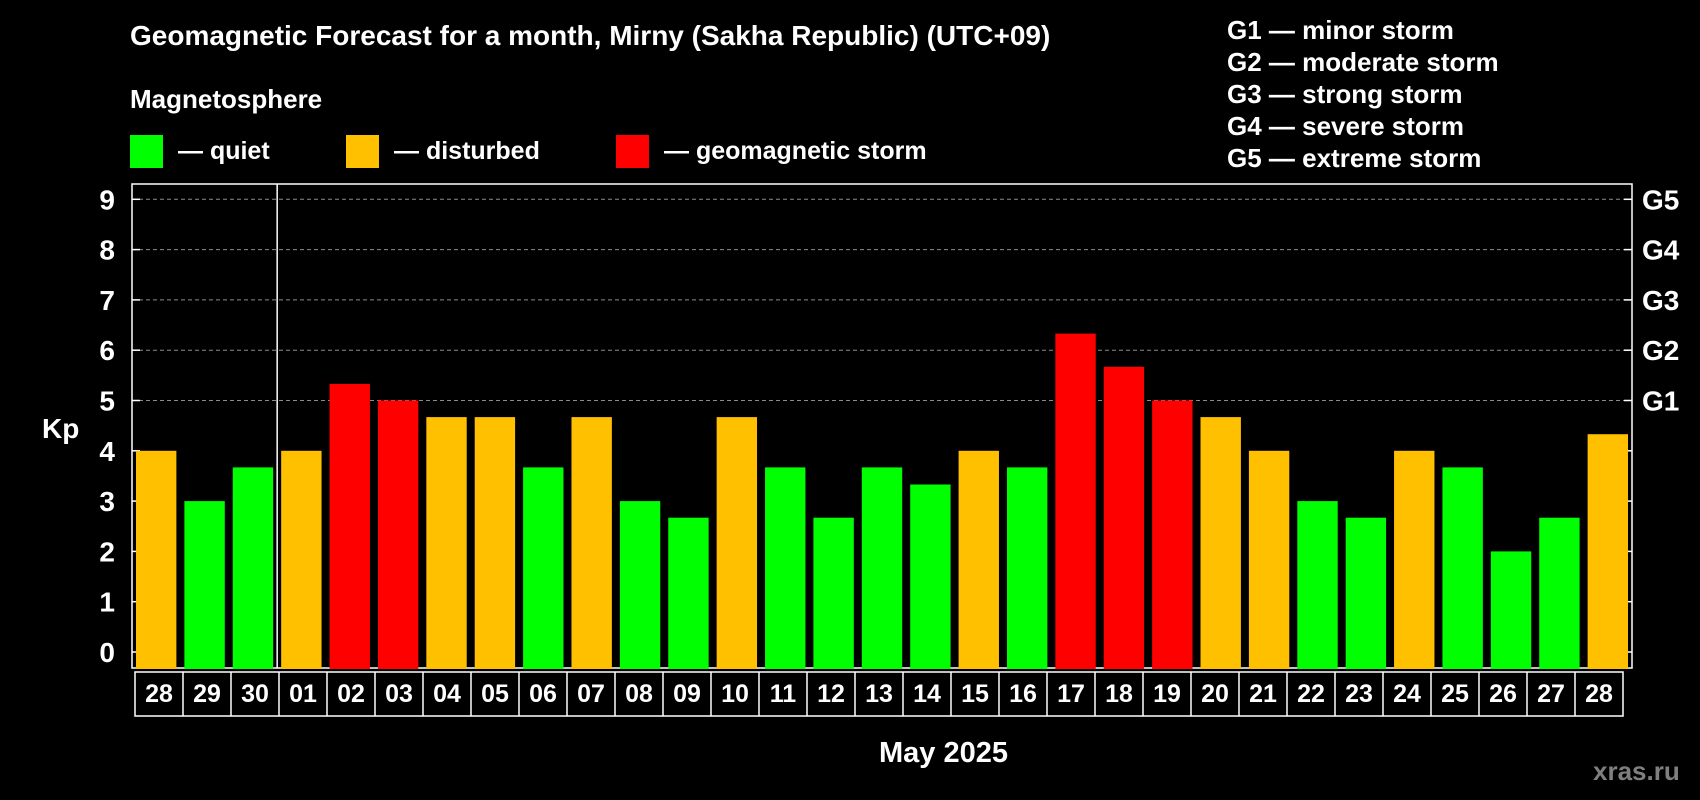 The height and width of the screenshot is (800, 1700). Describe the element at coordinates (107, 501) in the screenshot. I see `y-tick-label: 3` at that location.